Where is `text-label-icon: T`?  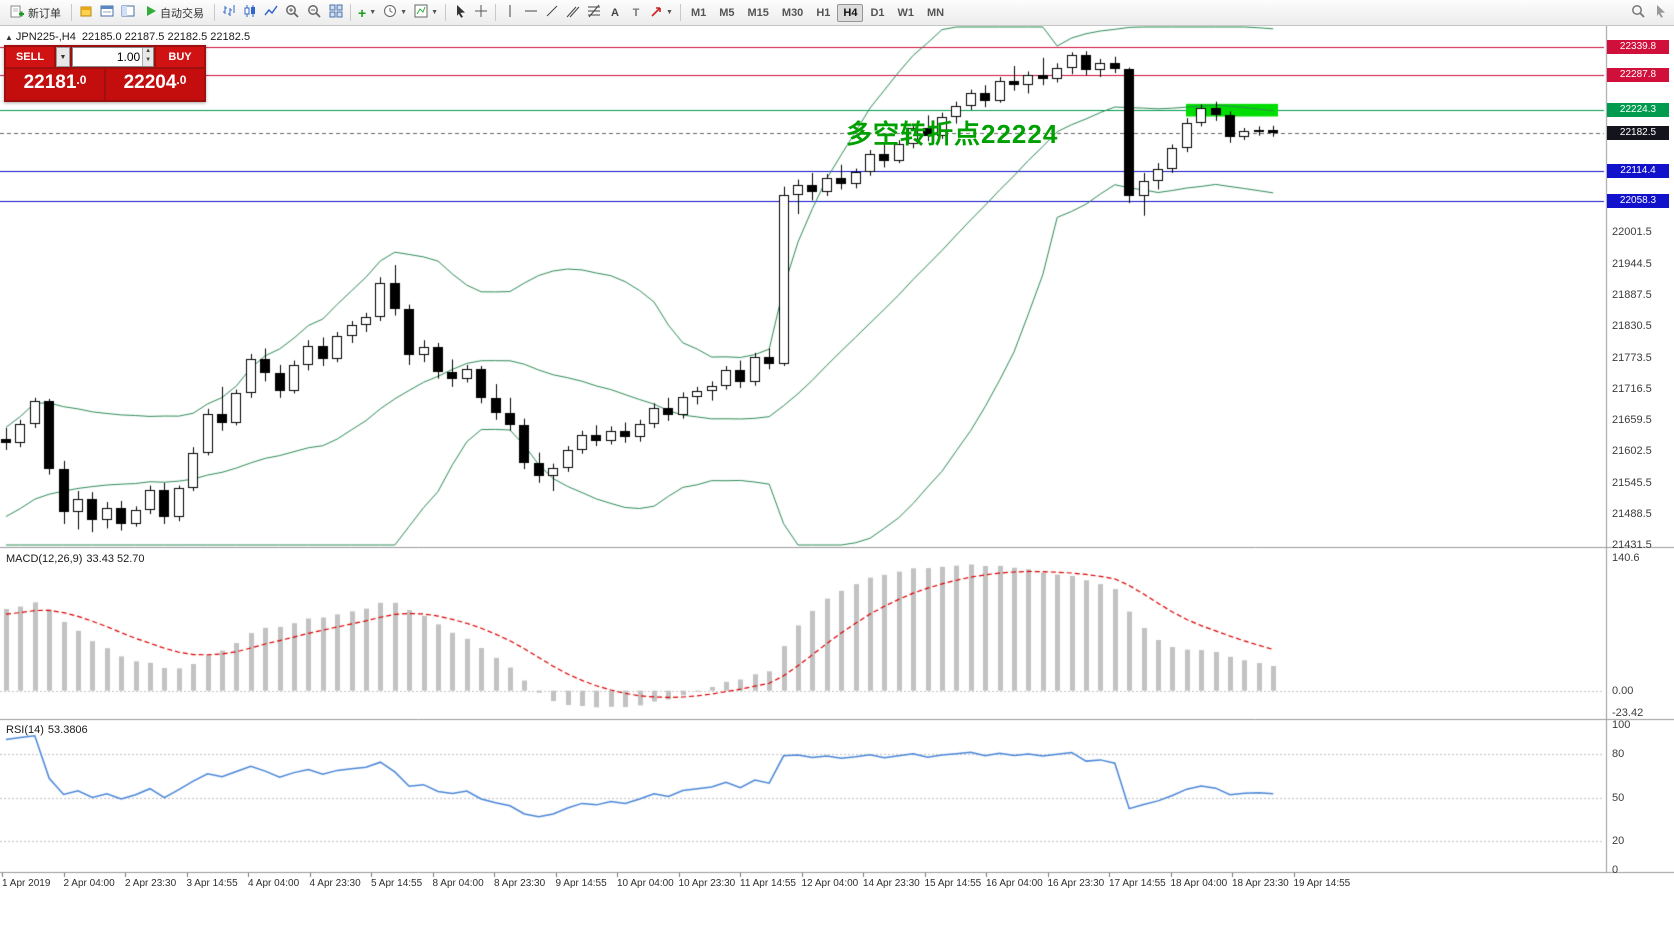 text-label-icon: T is located at coordinates (636, 12).